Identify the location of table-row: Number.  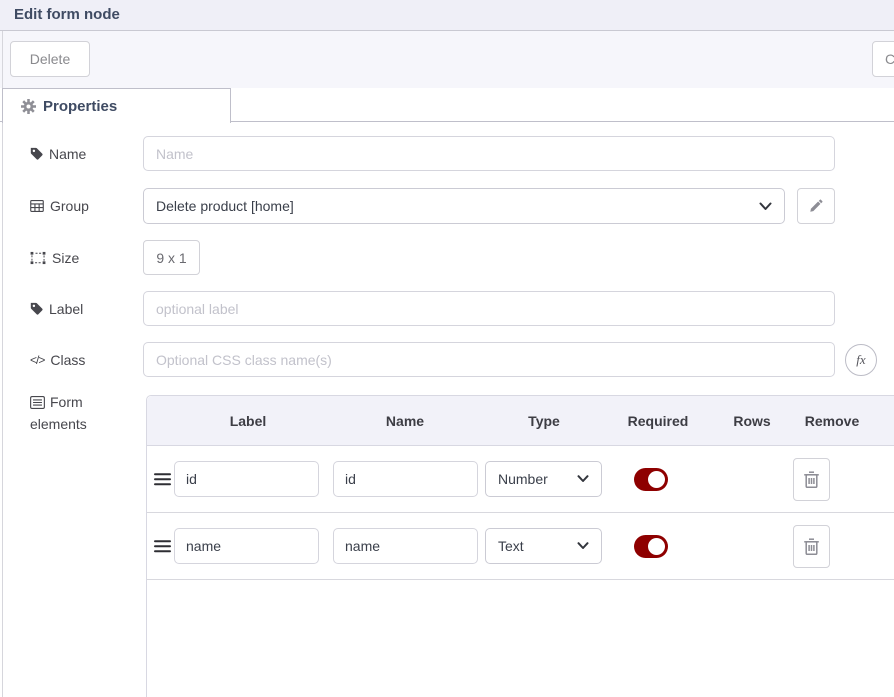
(520, 479).